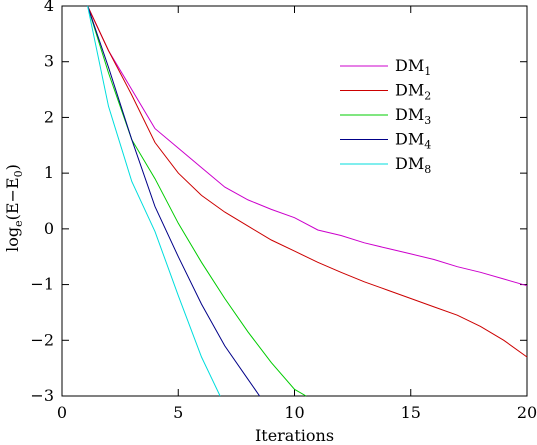 The image size is (537, 445). What do you see at coordinates (42, 284) in the screenshot?
I see `y-tick-label: −1` at bounding box center [42, 284].